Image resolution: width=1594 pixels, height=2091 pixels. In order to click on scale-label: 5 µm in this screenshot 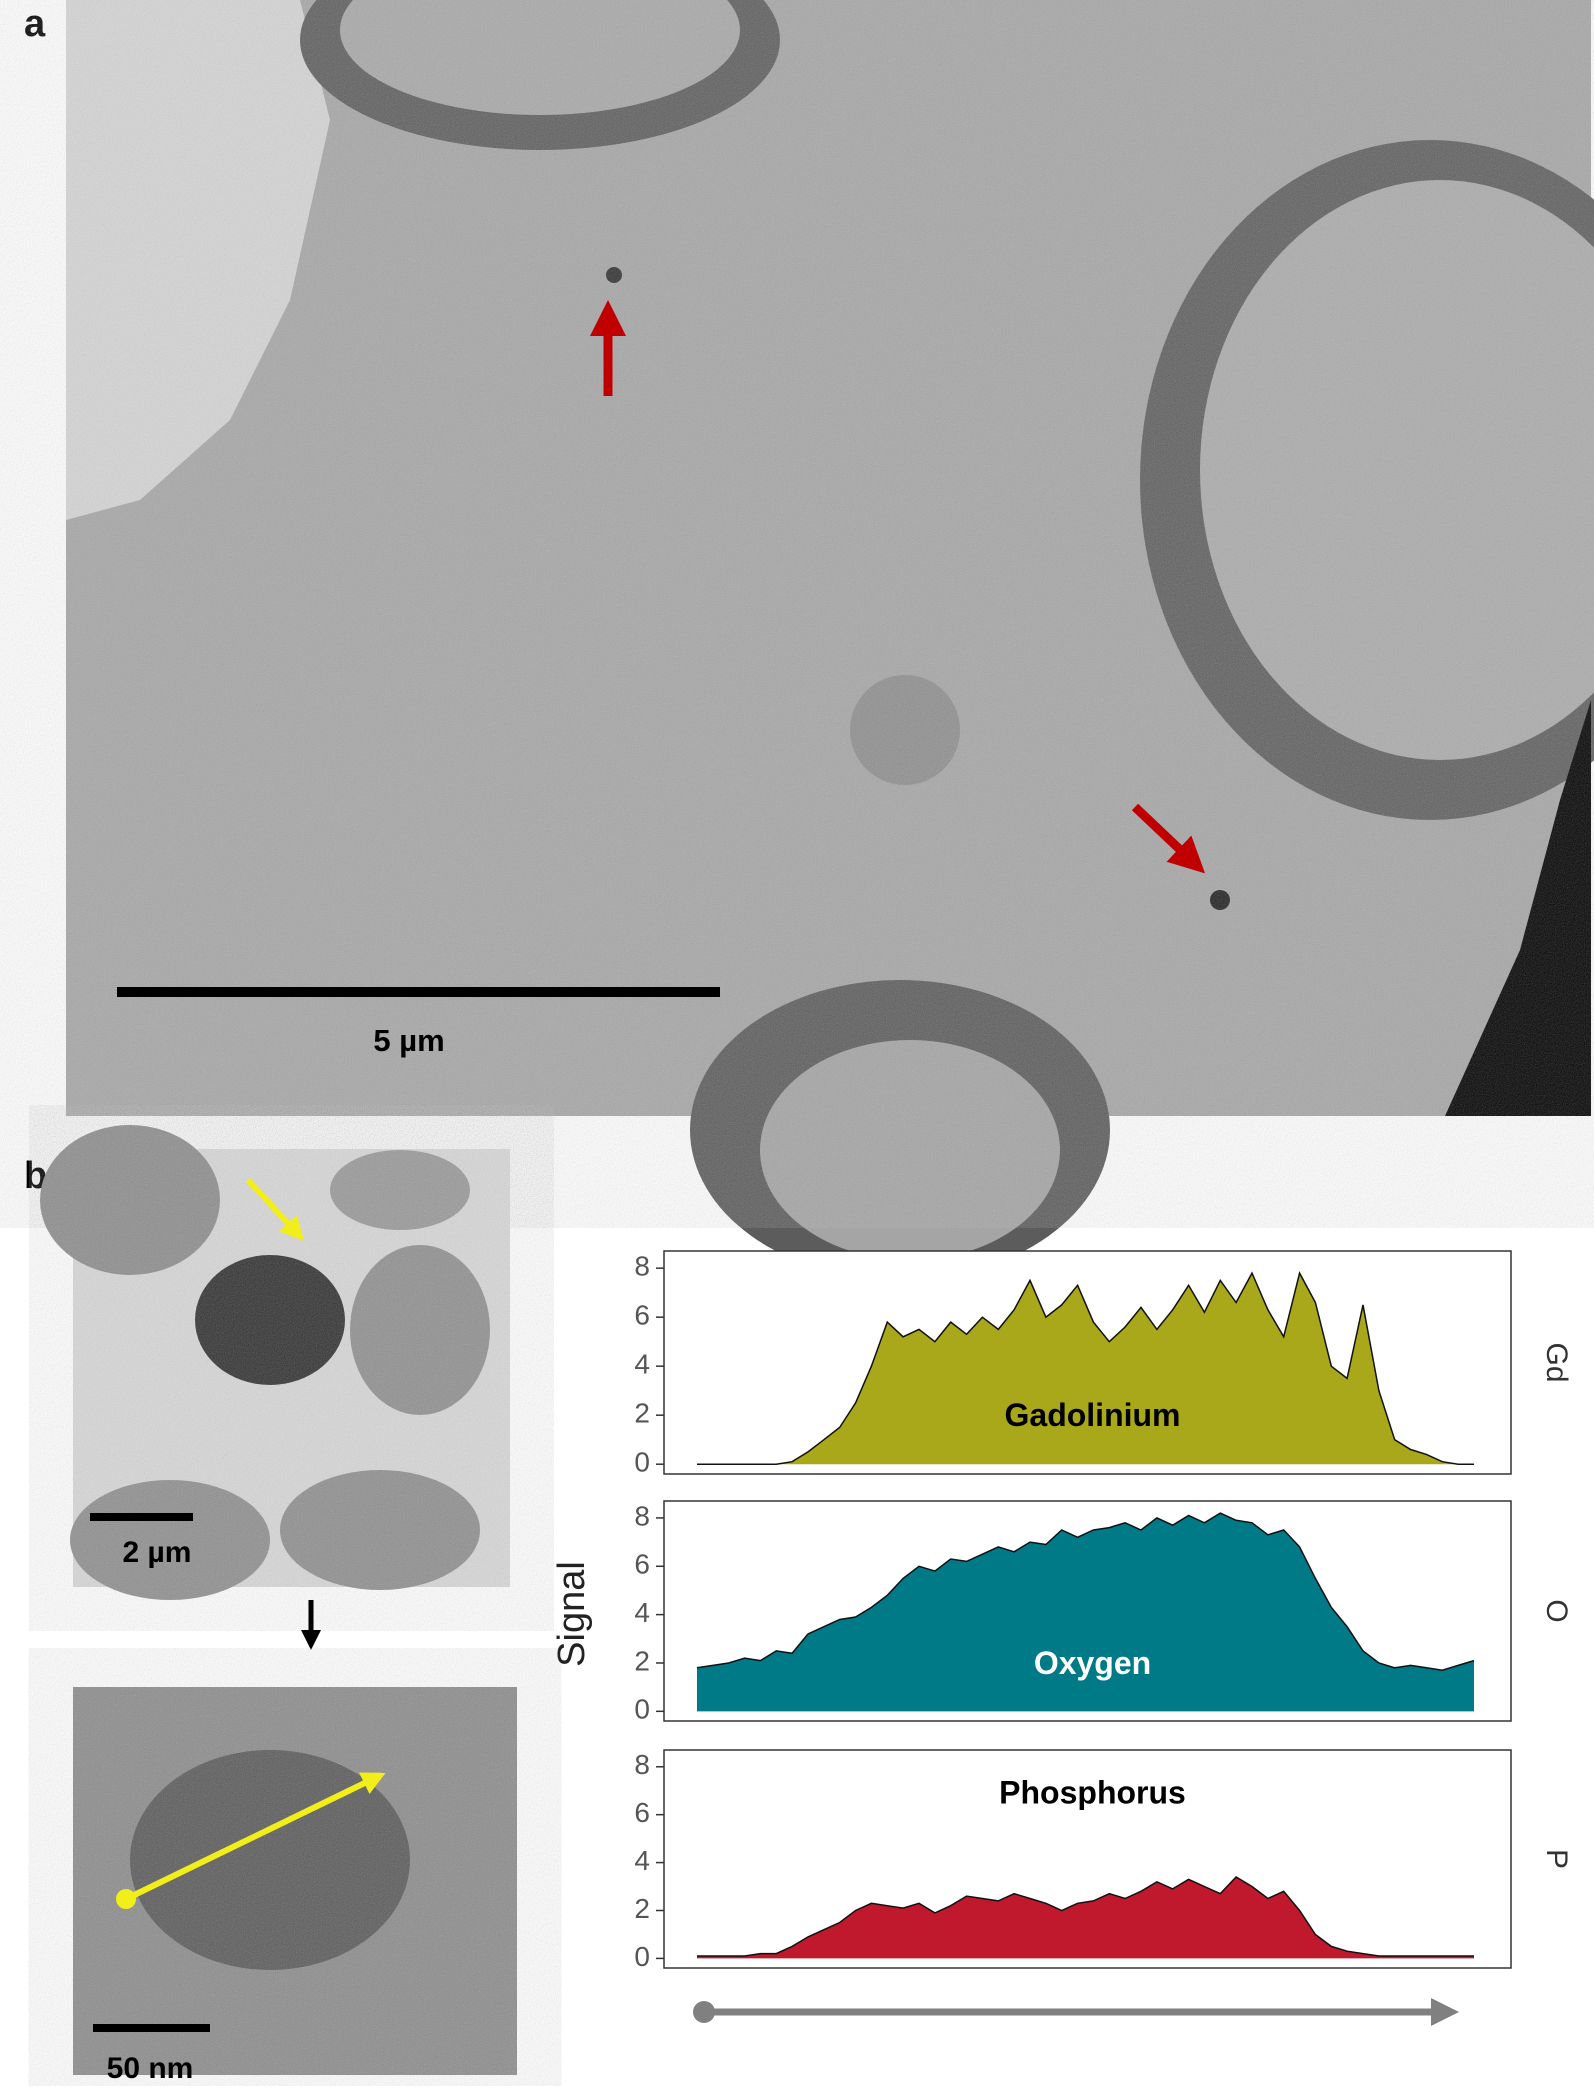, I will do `click(408, 1040)`.